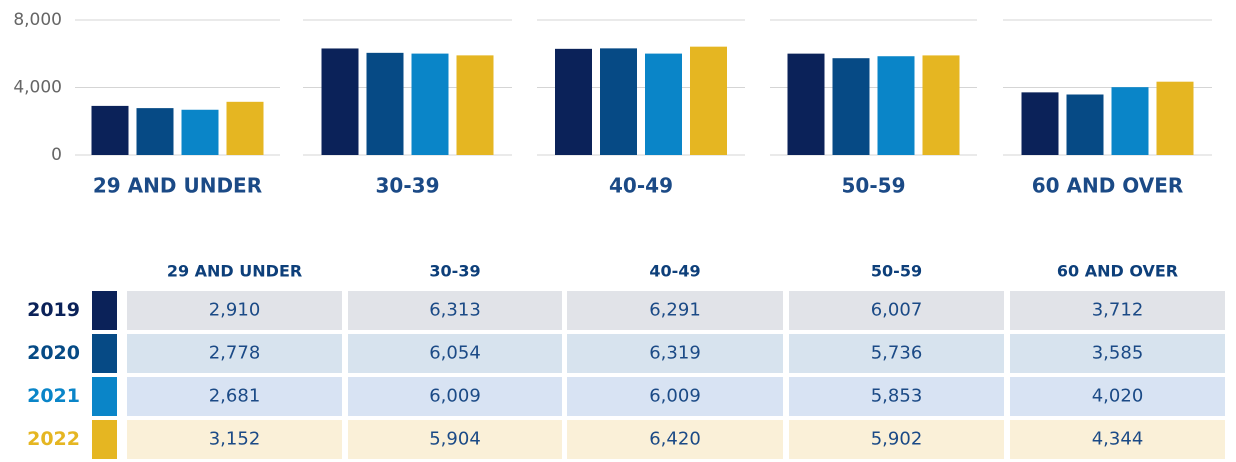 The image size is (1236, 462). What do you see at coordinates (234, 271) in the screenshot?
I see `table-header: 29 AND UNDER` at bounding box center [234, 271].